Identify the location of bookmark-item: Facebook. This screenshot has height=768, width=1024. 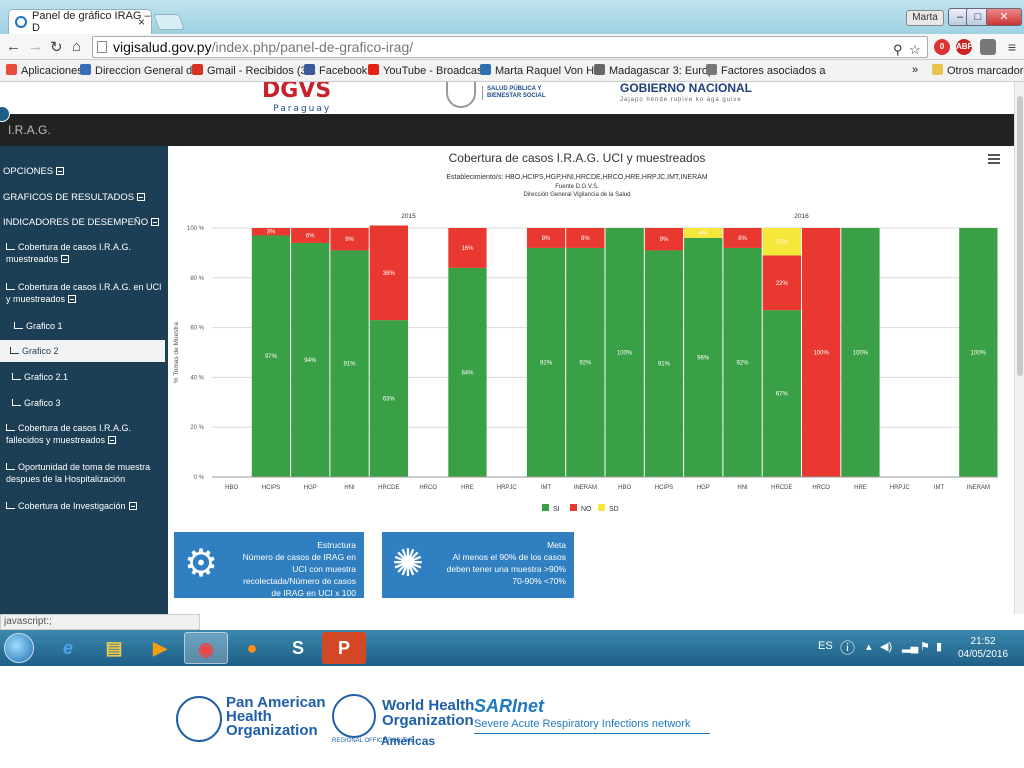
(335, 70).